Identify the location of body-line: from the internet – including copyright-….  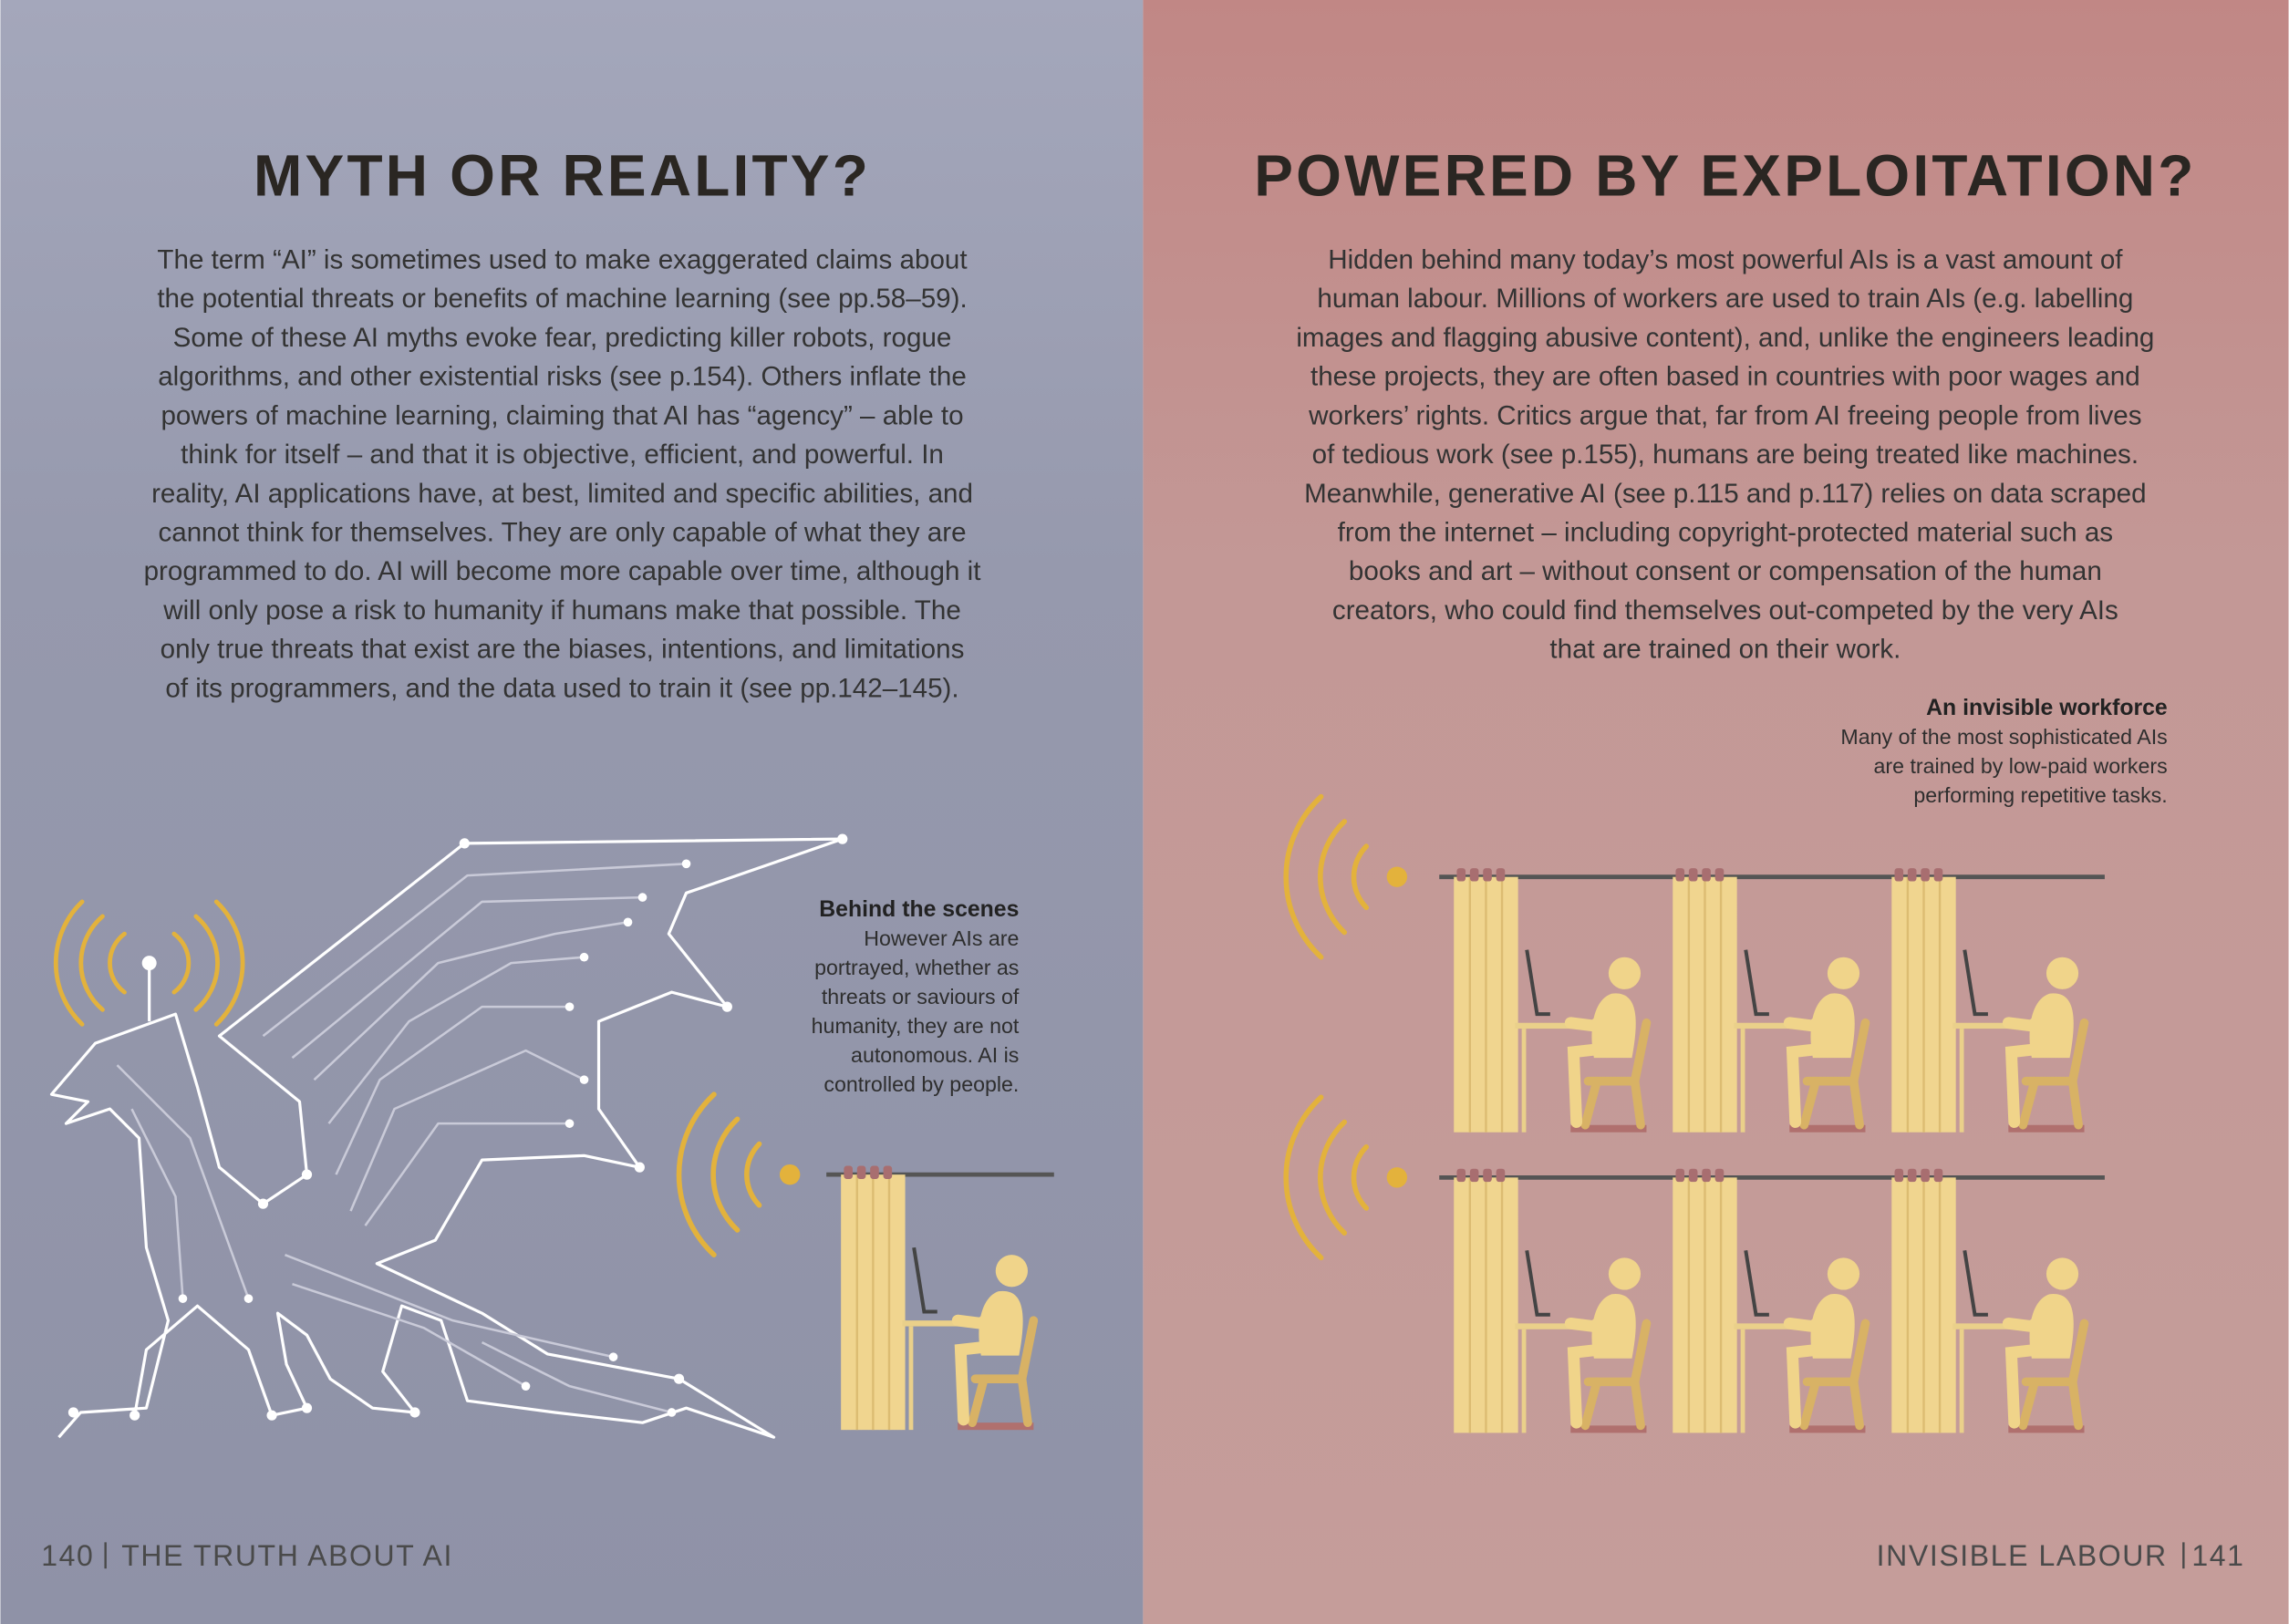
(1725, 533).